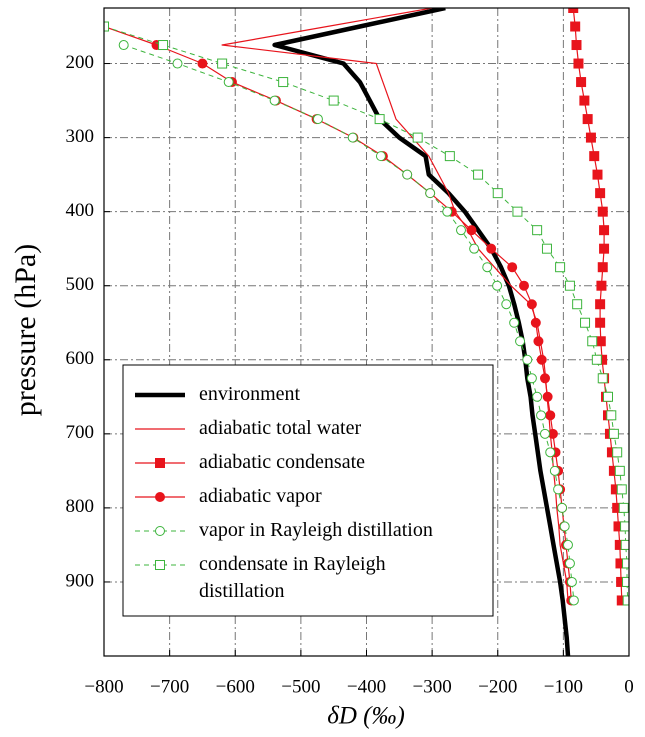  I want to click on x-tick-label: −200, so click(497, 686).